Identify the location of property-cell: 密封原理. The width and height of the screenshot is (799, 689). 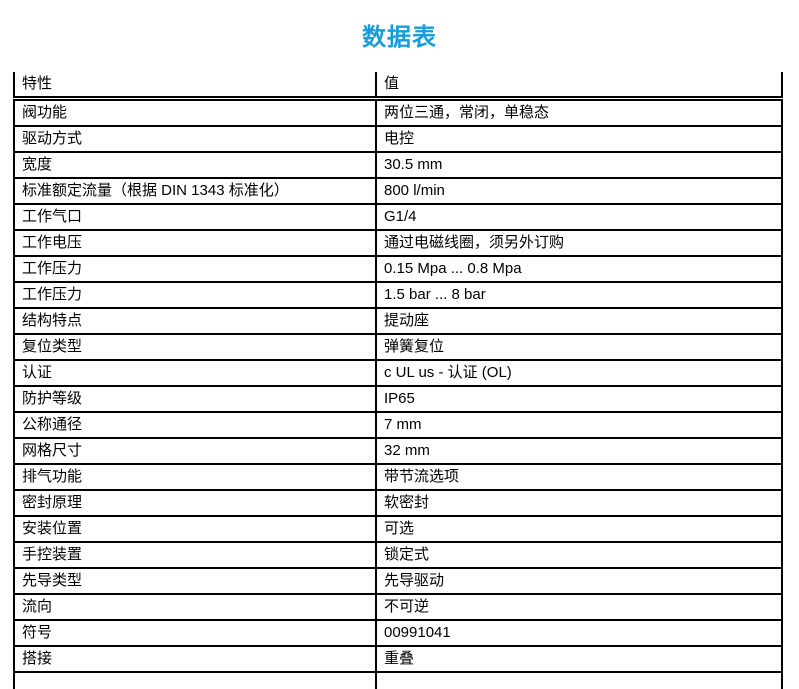
(195, 503).